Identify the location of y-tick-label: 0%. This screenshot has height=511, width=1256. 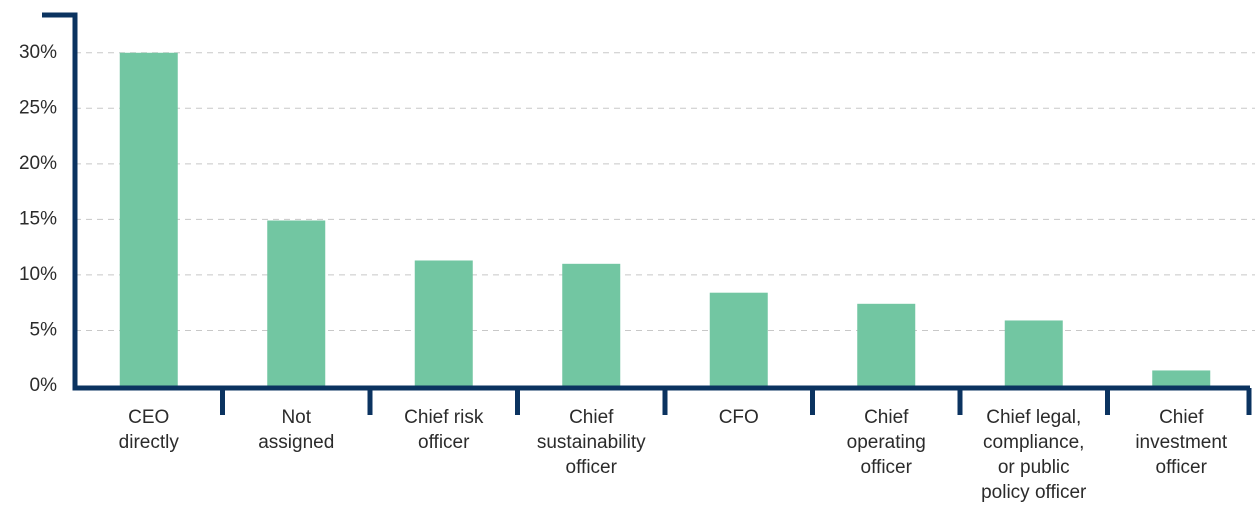
(44, 385).